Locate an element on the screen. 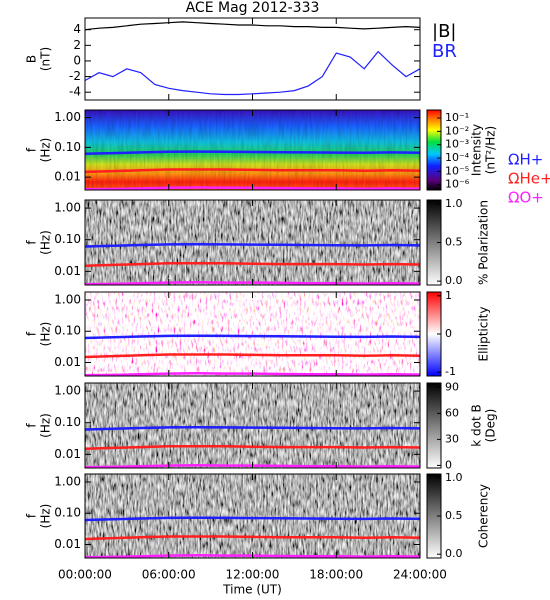 This screenshot has width=550, height=600. y-tick-label: 2 is located at coordinates (77, 45).